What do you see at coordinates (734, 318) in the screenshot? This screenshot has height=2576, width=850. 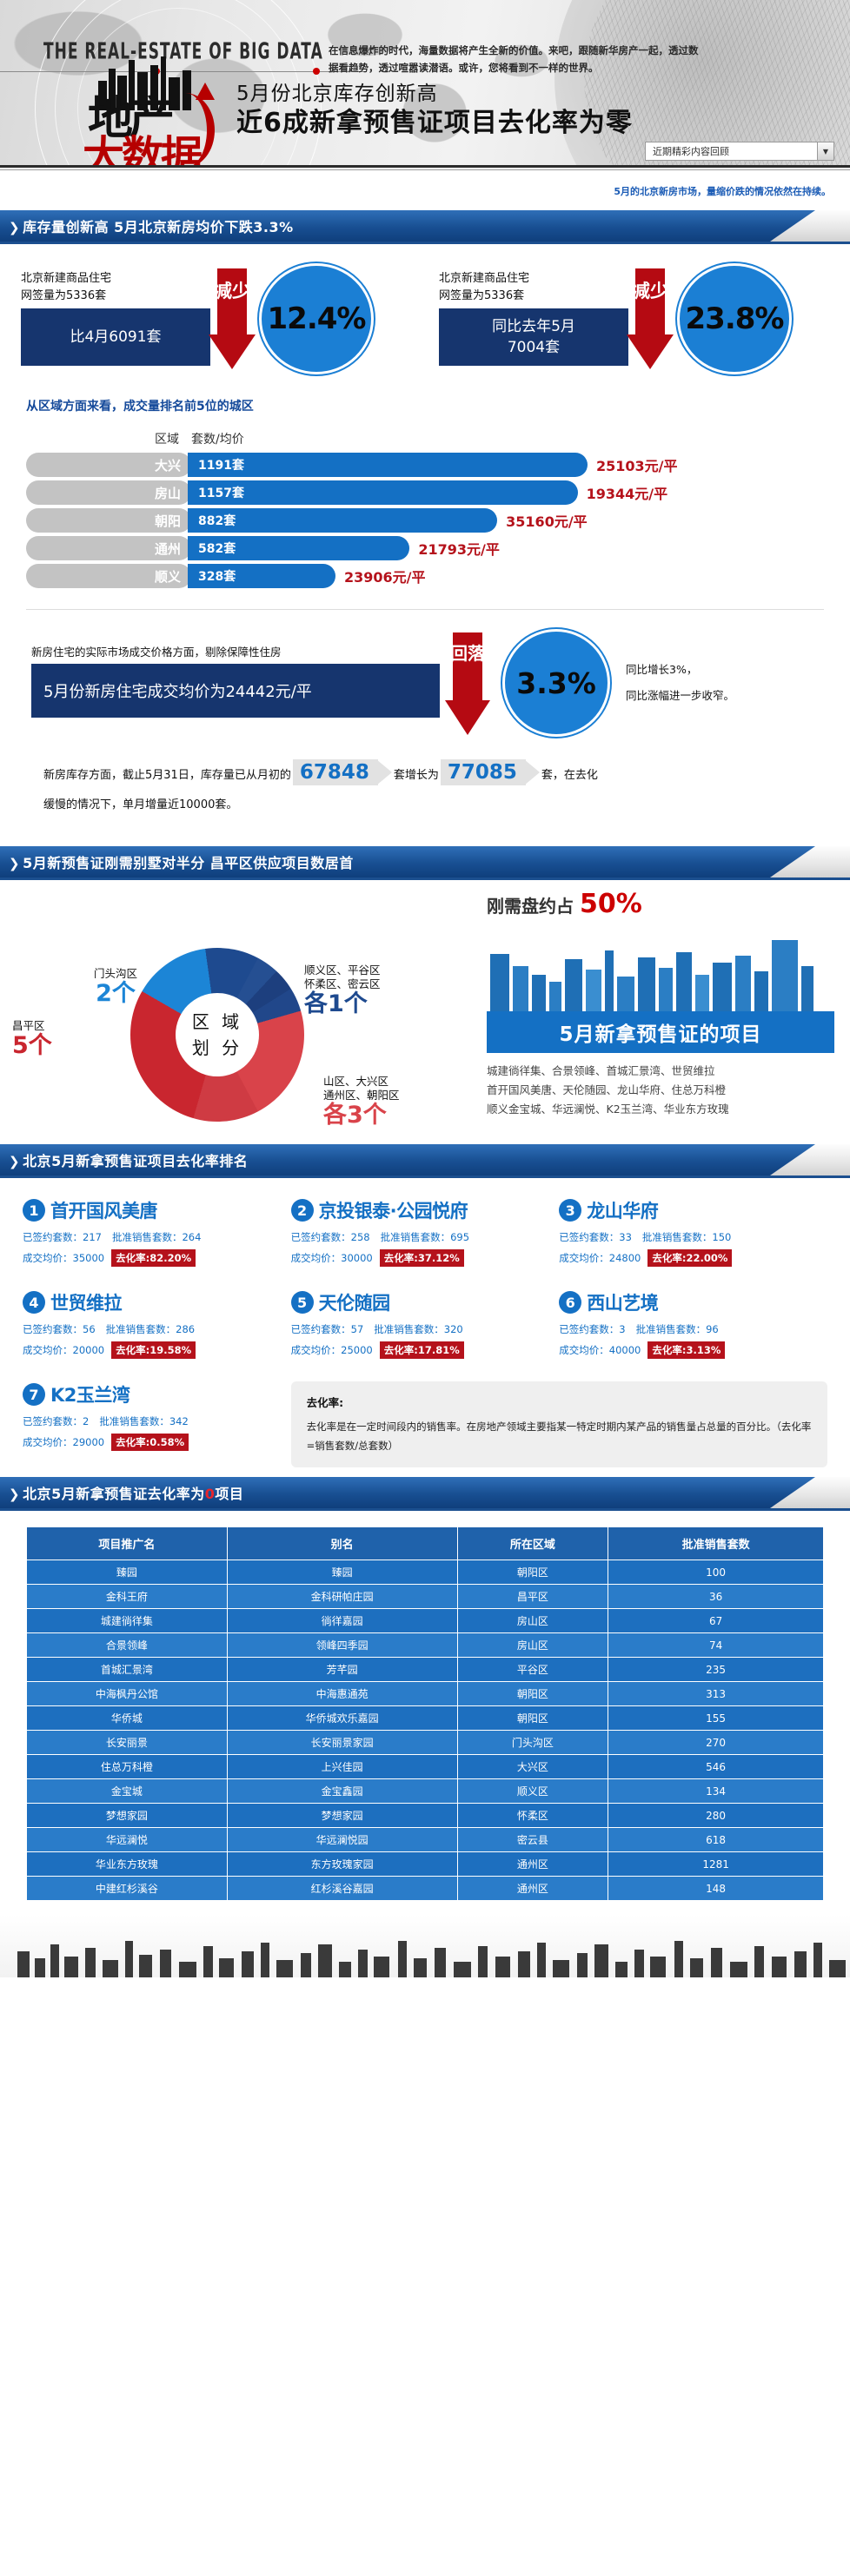 I see `stat-circle-value: 23.8%` at bounding box center [734, 318].